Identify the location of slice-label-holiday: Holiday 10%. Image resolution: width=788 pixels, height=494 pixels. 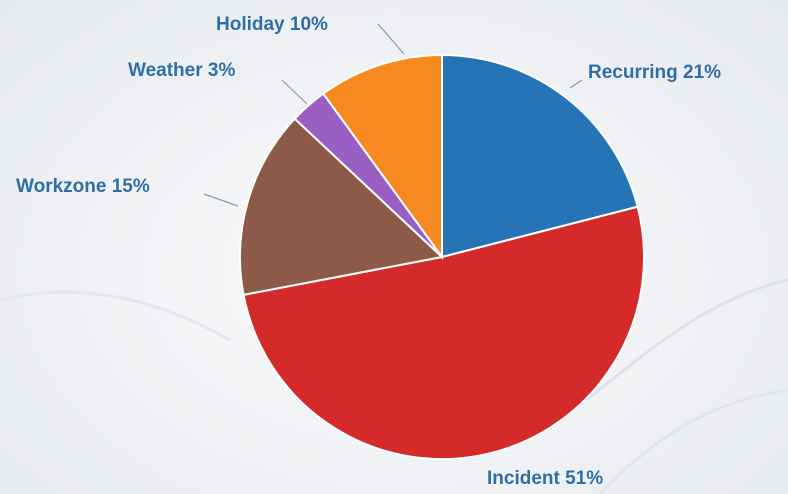
(272, 24).